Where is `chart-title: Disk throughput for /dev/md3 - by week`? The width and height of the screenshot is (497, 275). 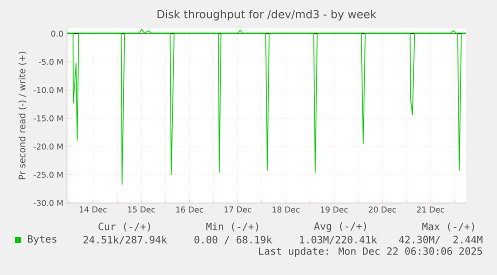
chart-title: Disk throughput for /dev/md3 - by week is located at coordinates (267, 15).